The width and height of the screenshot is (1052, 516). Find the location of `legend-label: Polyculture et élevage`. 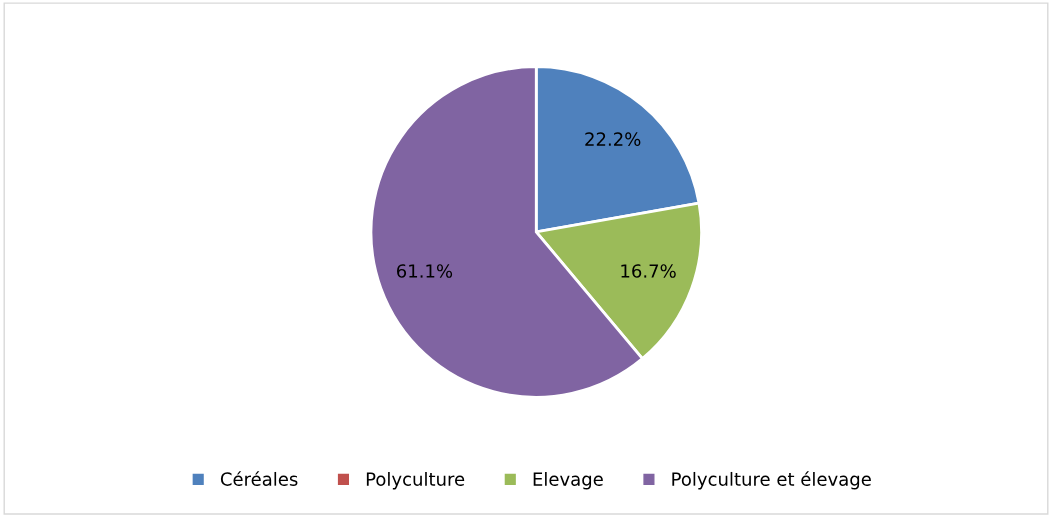

legend-label: Polyculture et élevage is located at coordinates (771, 480).